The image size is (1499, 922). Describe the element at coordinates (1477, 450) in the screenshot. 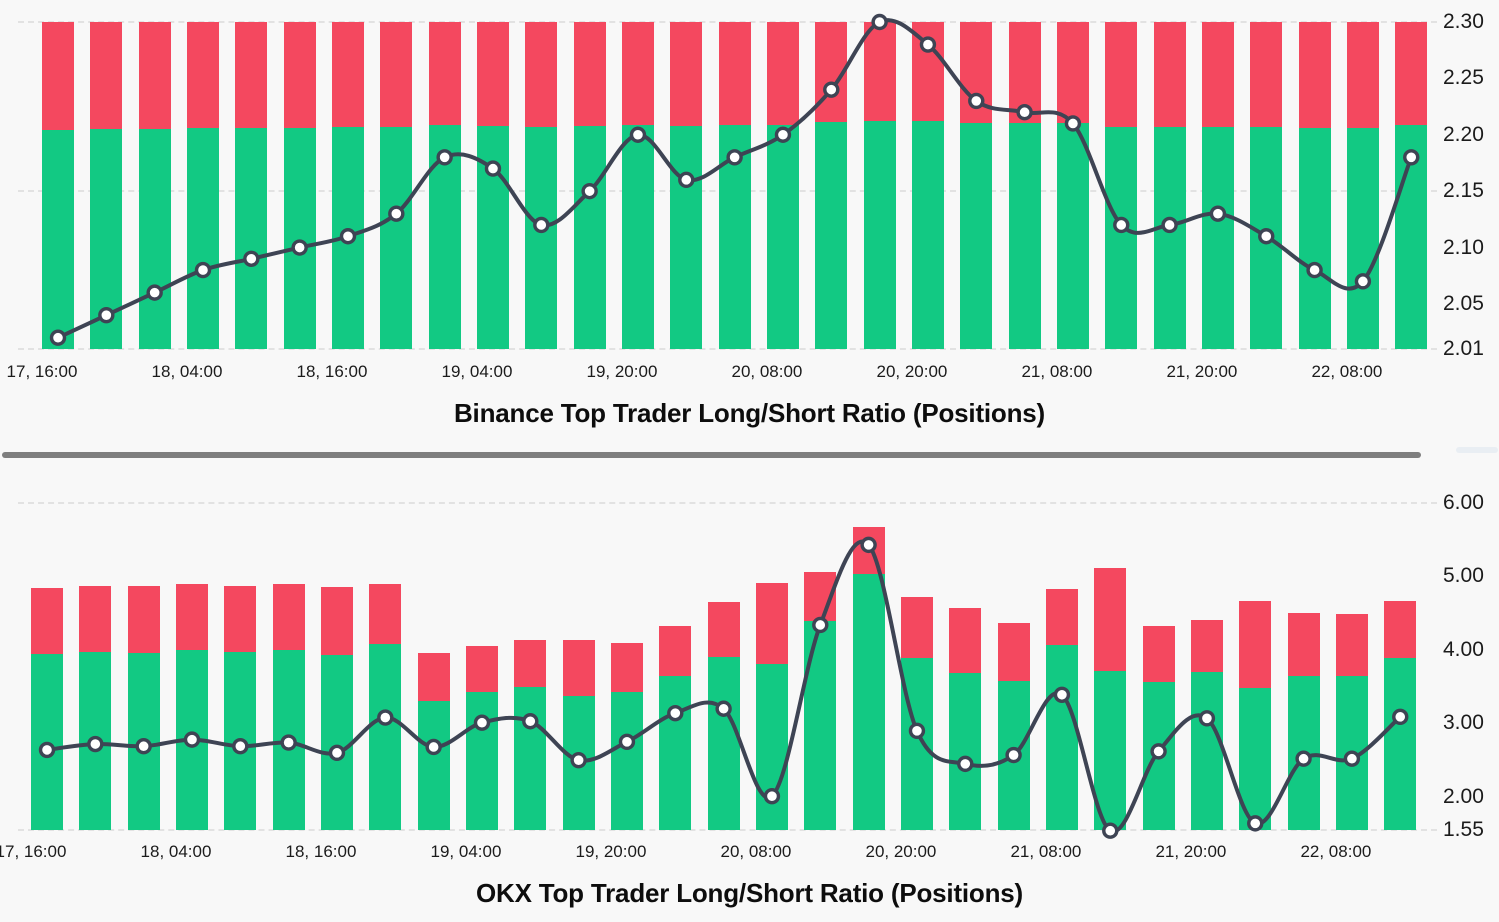

I see `scrollbar-track-fragment` at that location.